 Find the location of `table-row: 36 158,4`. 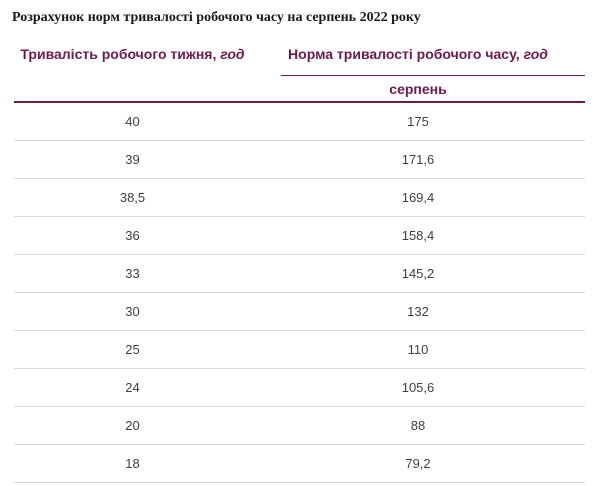

table-row: 36 158,4 is located at coordinates (299, 235).